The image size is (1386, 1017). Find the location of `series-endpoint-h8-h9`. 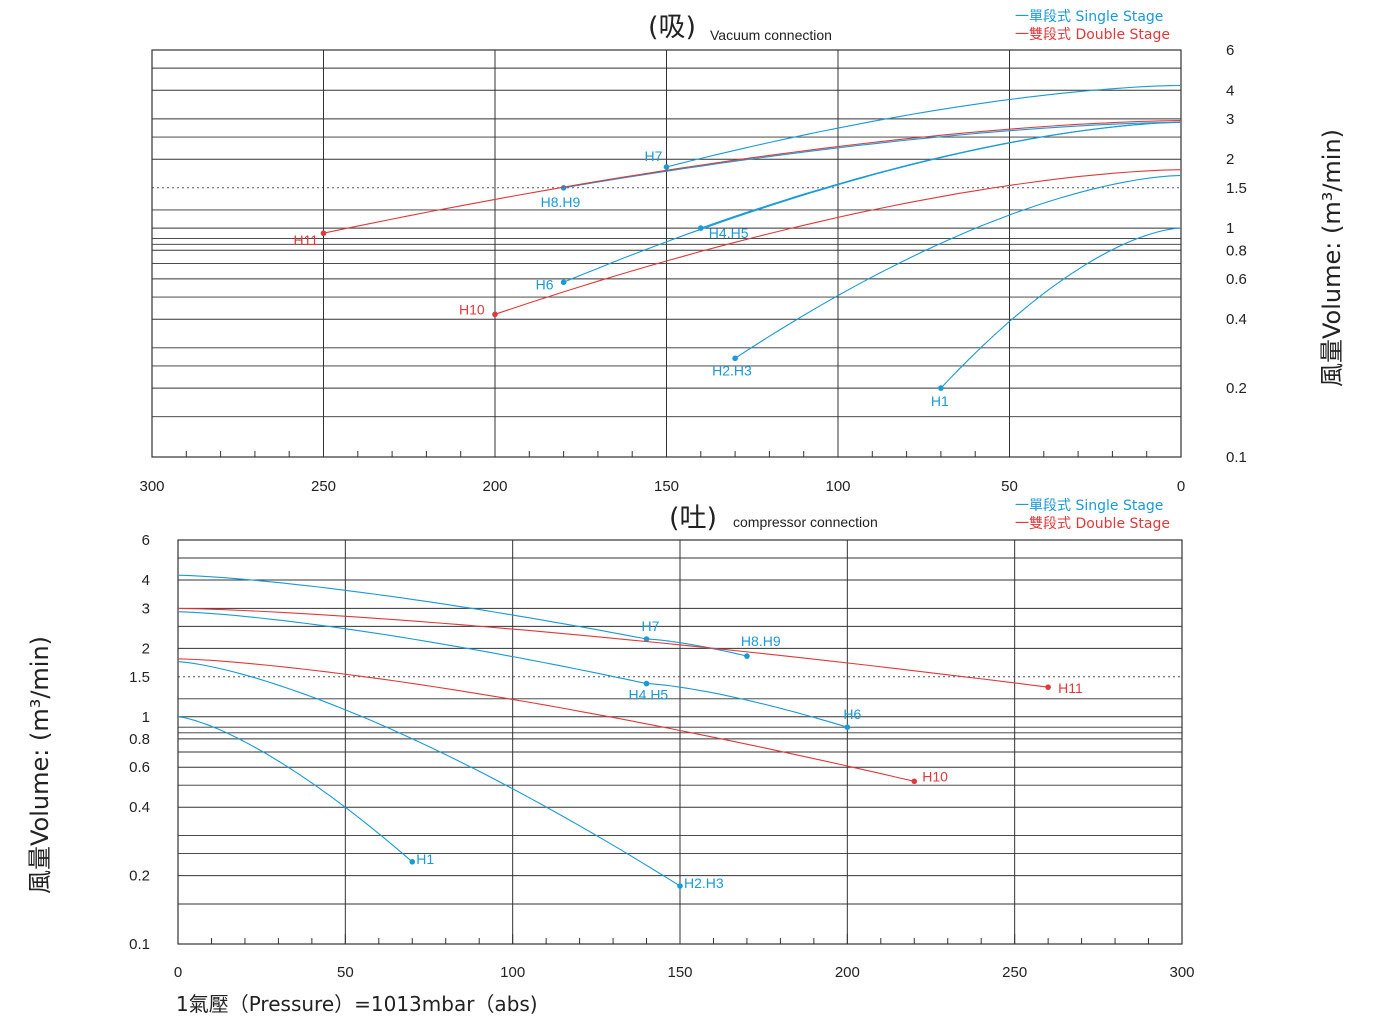

series-endpoint-h8-h9 is located at coordinates (747, 656).